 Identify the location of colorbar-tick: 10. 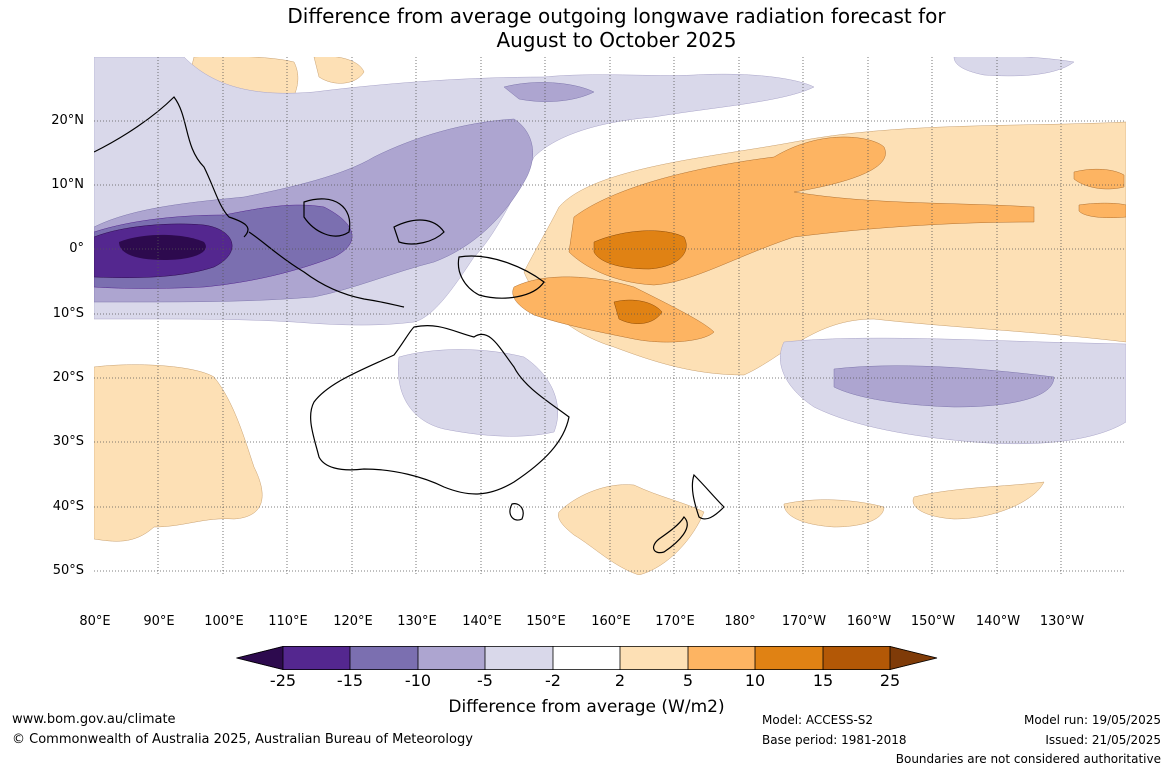
(755, 680).